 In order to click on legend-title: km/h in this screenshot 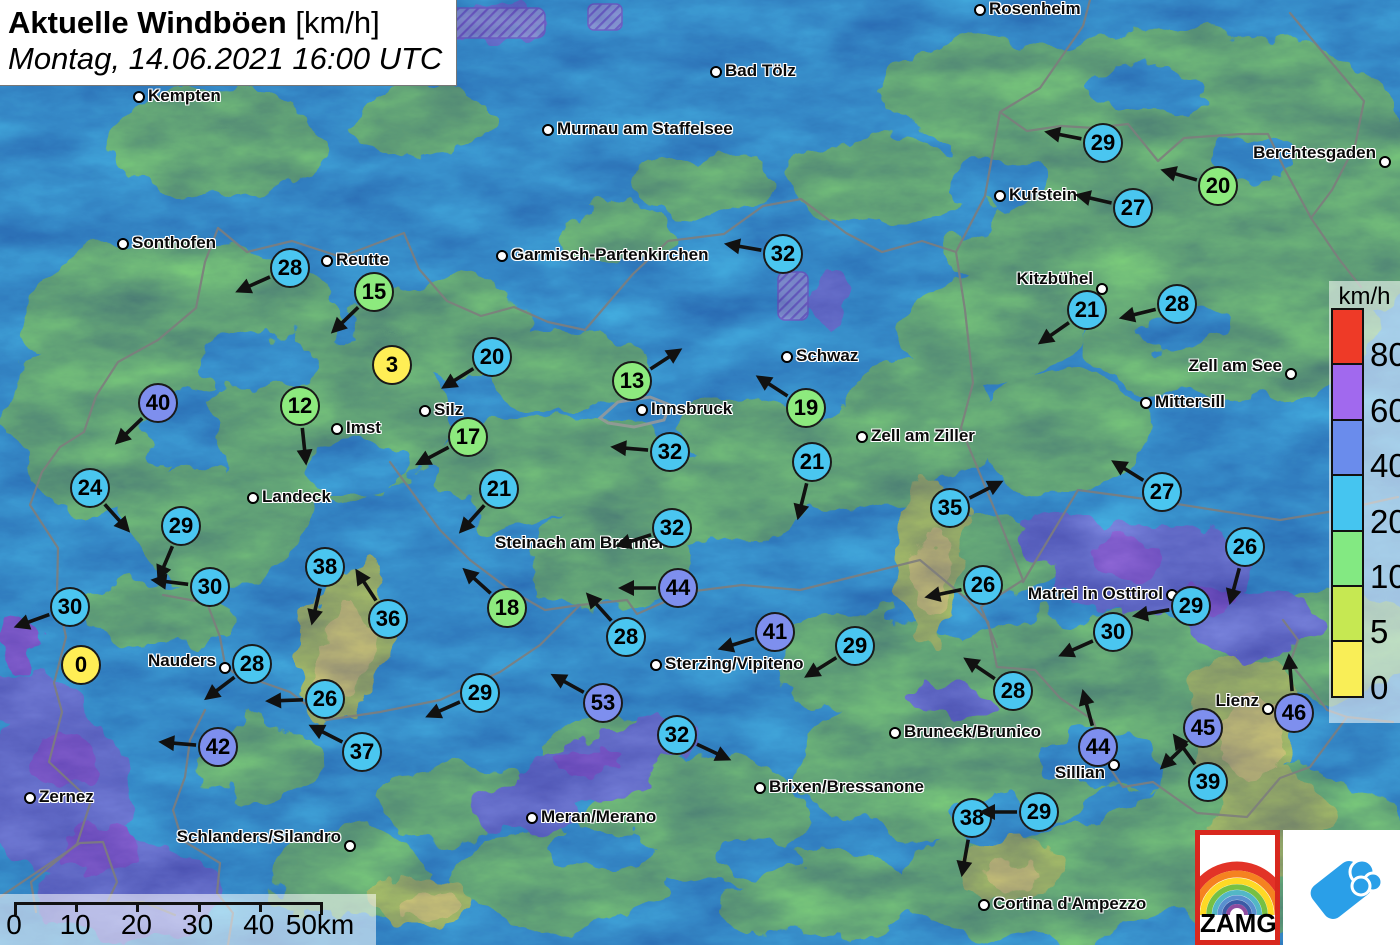, I will do `click(1364, 296)`.